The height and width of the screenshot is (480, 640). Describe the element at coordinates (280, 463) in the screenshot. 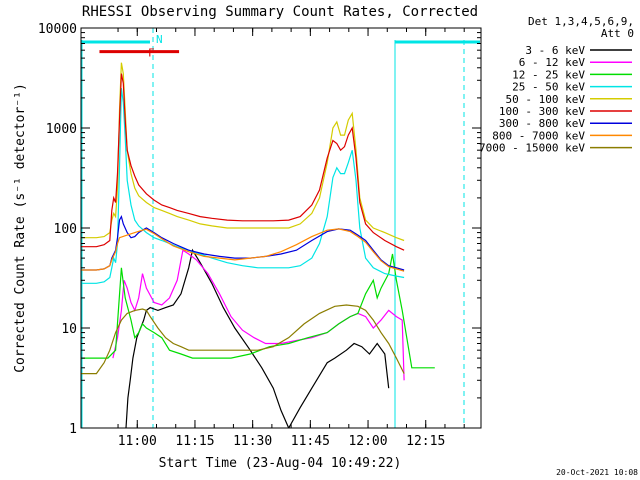

I see `x-axis-label: Start Time (23-Aug-04 10:49:22)` at that location.